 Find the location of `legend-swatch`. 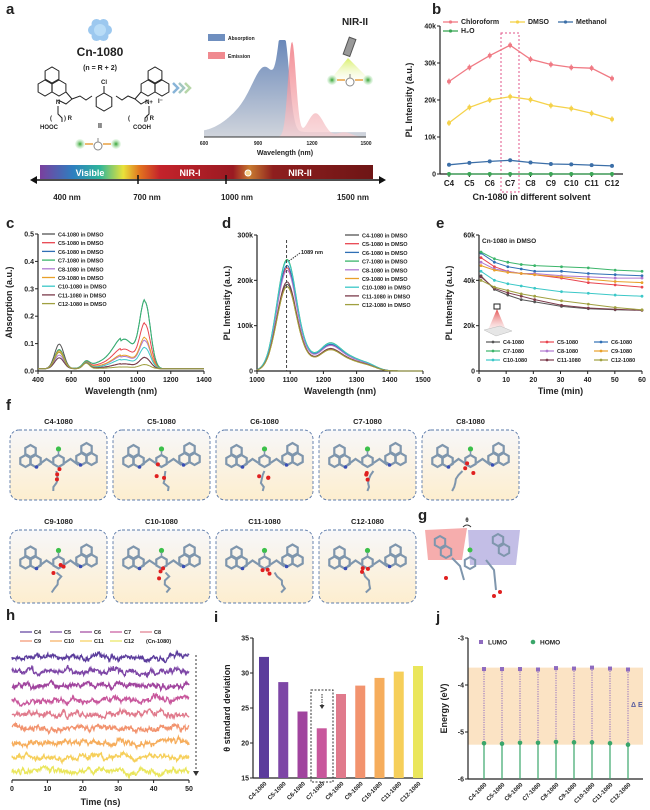

legend-swatch is located at coordinates (216, 55).